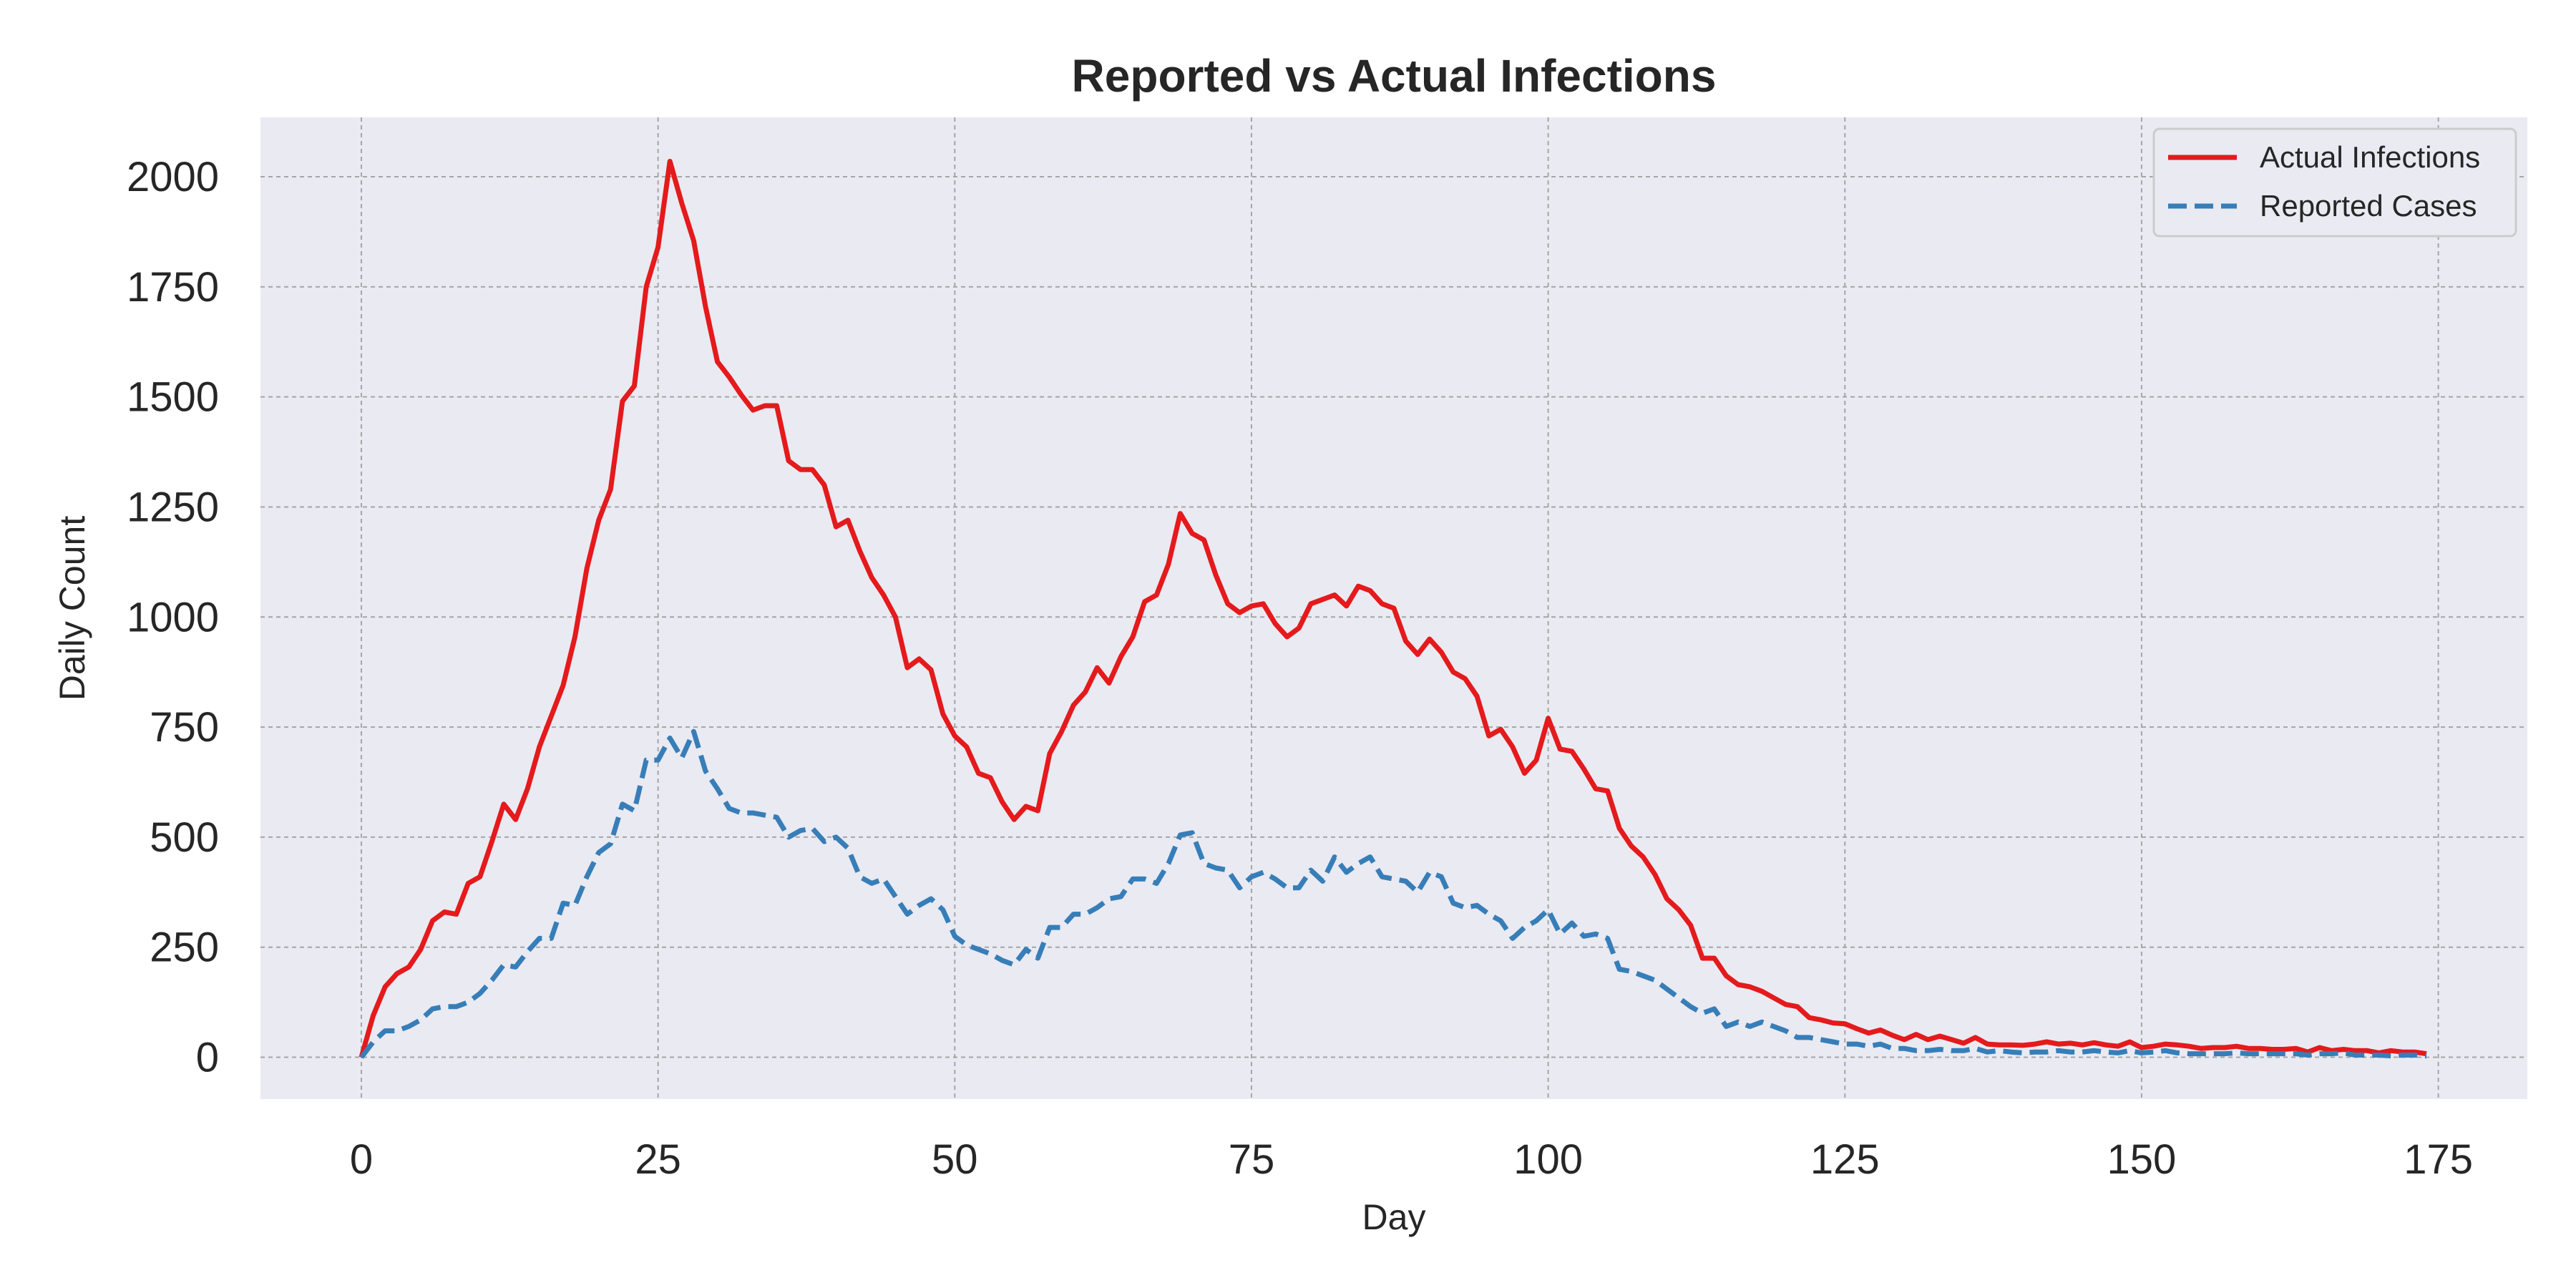  What do you see at coordinates (1548, 1159) in the screenshot?
I see `x-tick-label: 100` at bounding box center [1548, 1159].